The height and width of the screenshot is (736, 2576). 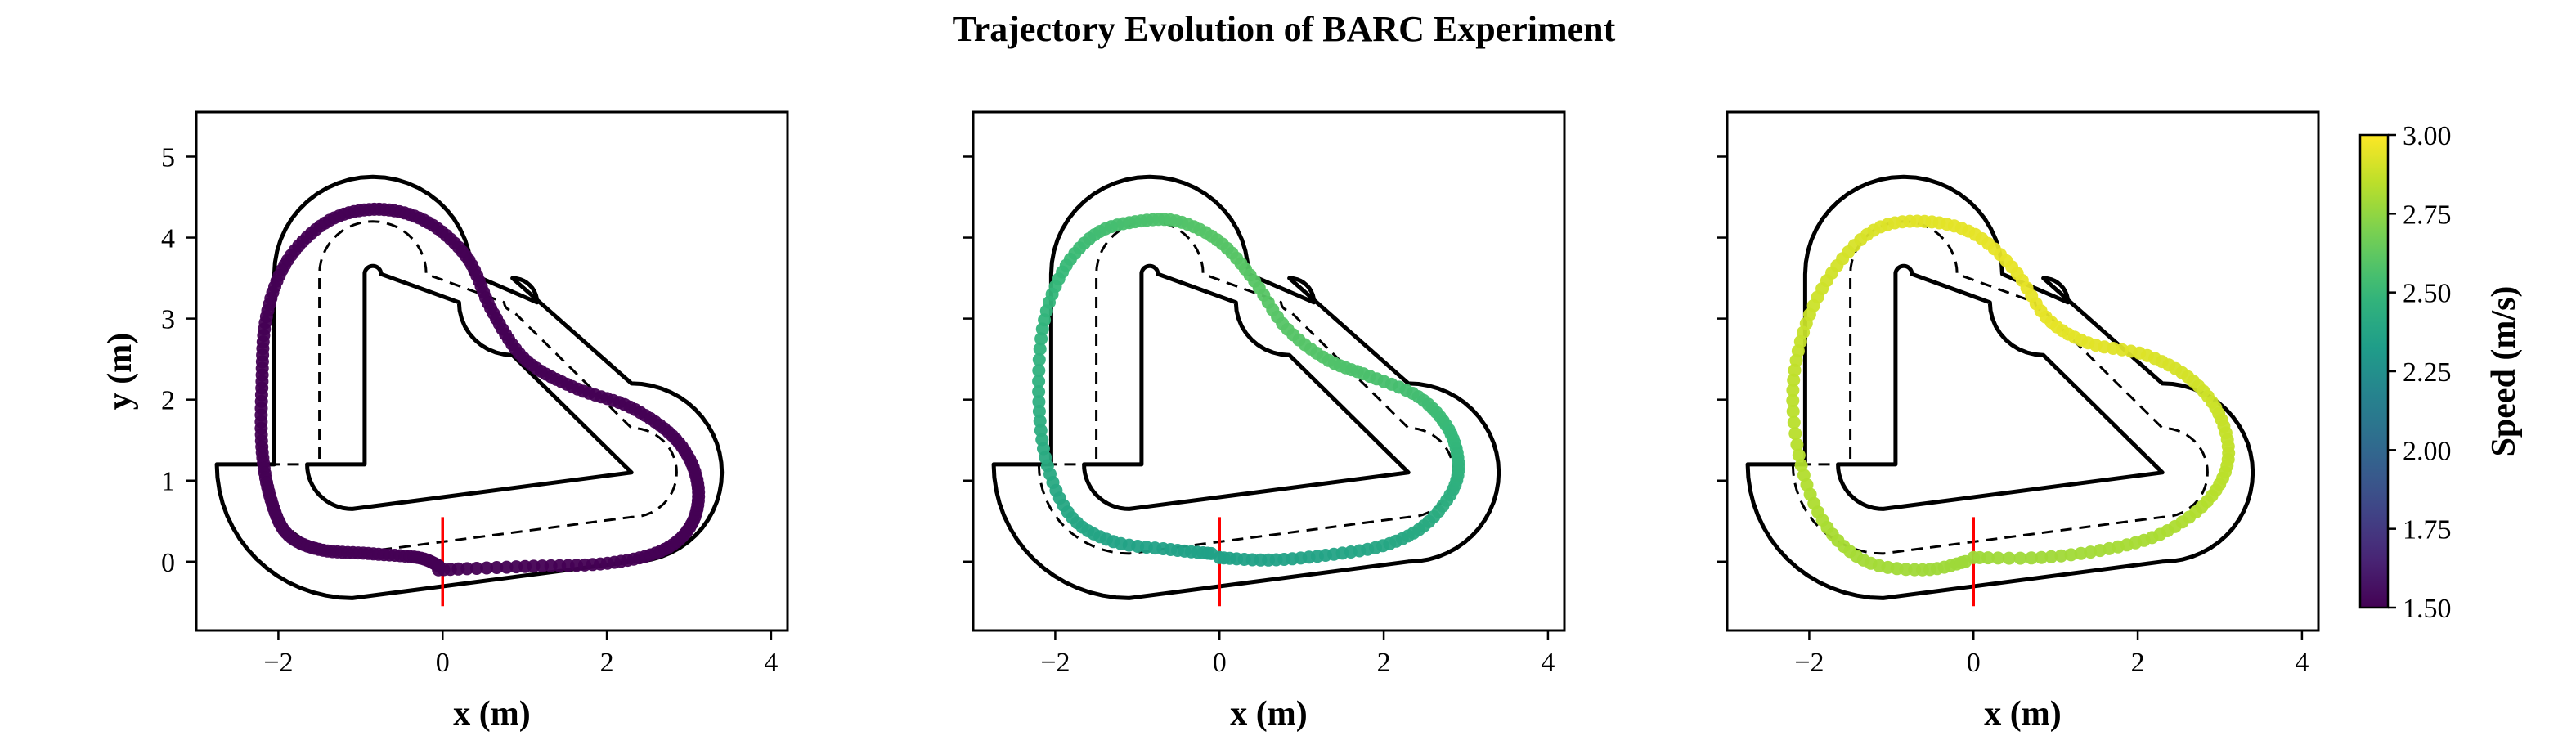 What do you see at coordinates (168, 320) in the screenshot?
I see `y-tick-label: 3` at bounding box center [168, 320].